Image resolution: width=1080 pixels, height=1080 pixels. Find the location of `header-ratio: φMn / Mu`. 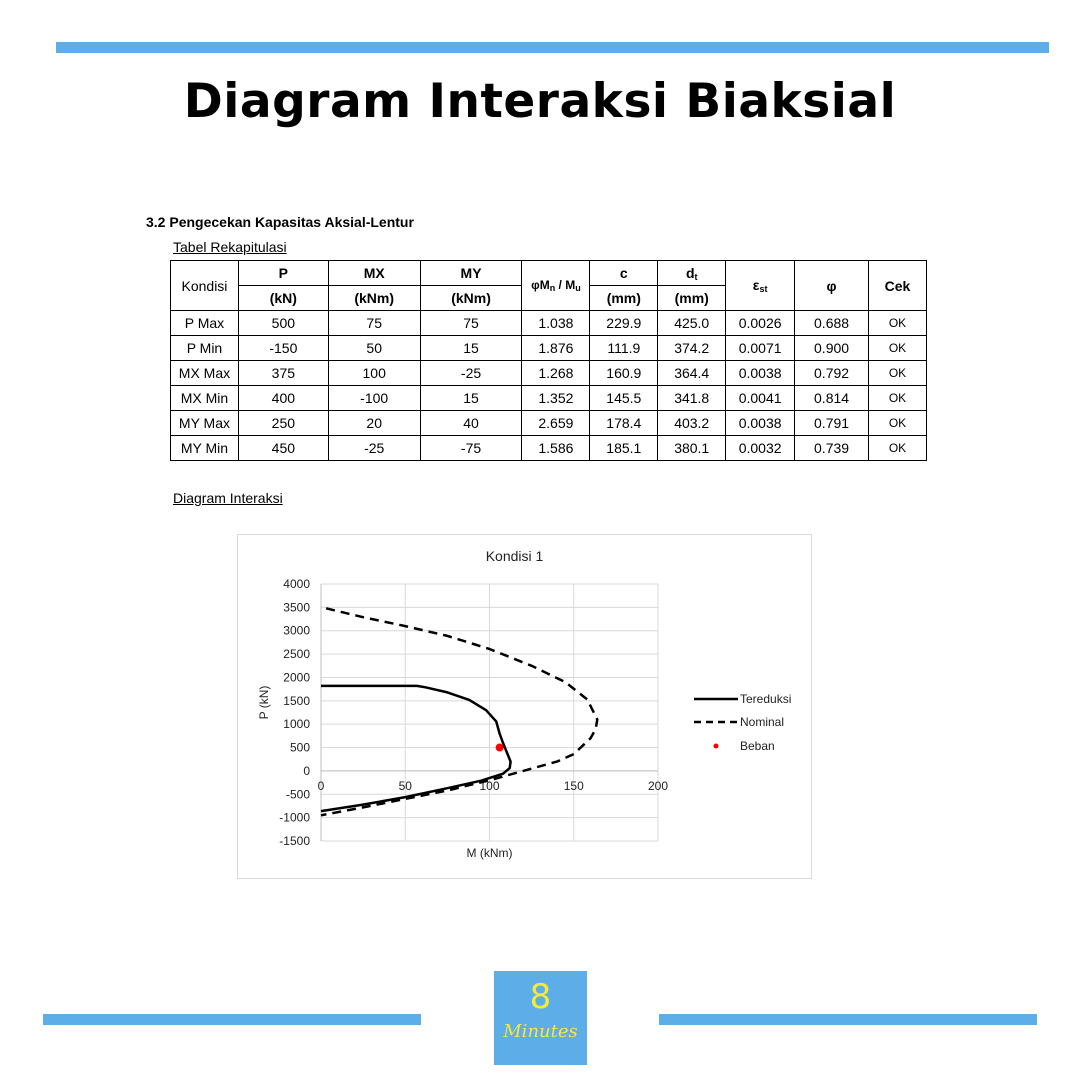

header-ratio: φMn / Mu is located at coordinates (556, 285).